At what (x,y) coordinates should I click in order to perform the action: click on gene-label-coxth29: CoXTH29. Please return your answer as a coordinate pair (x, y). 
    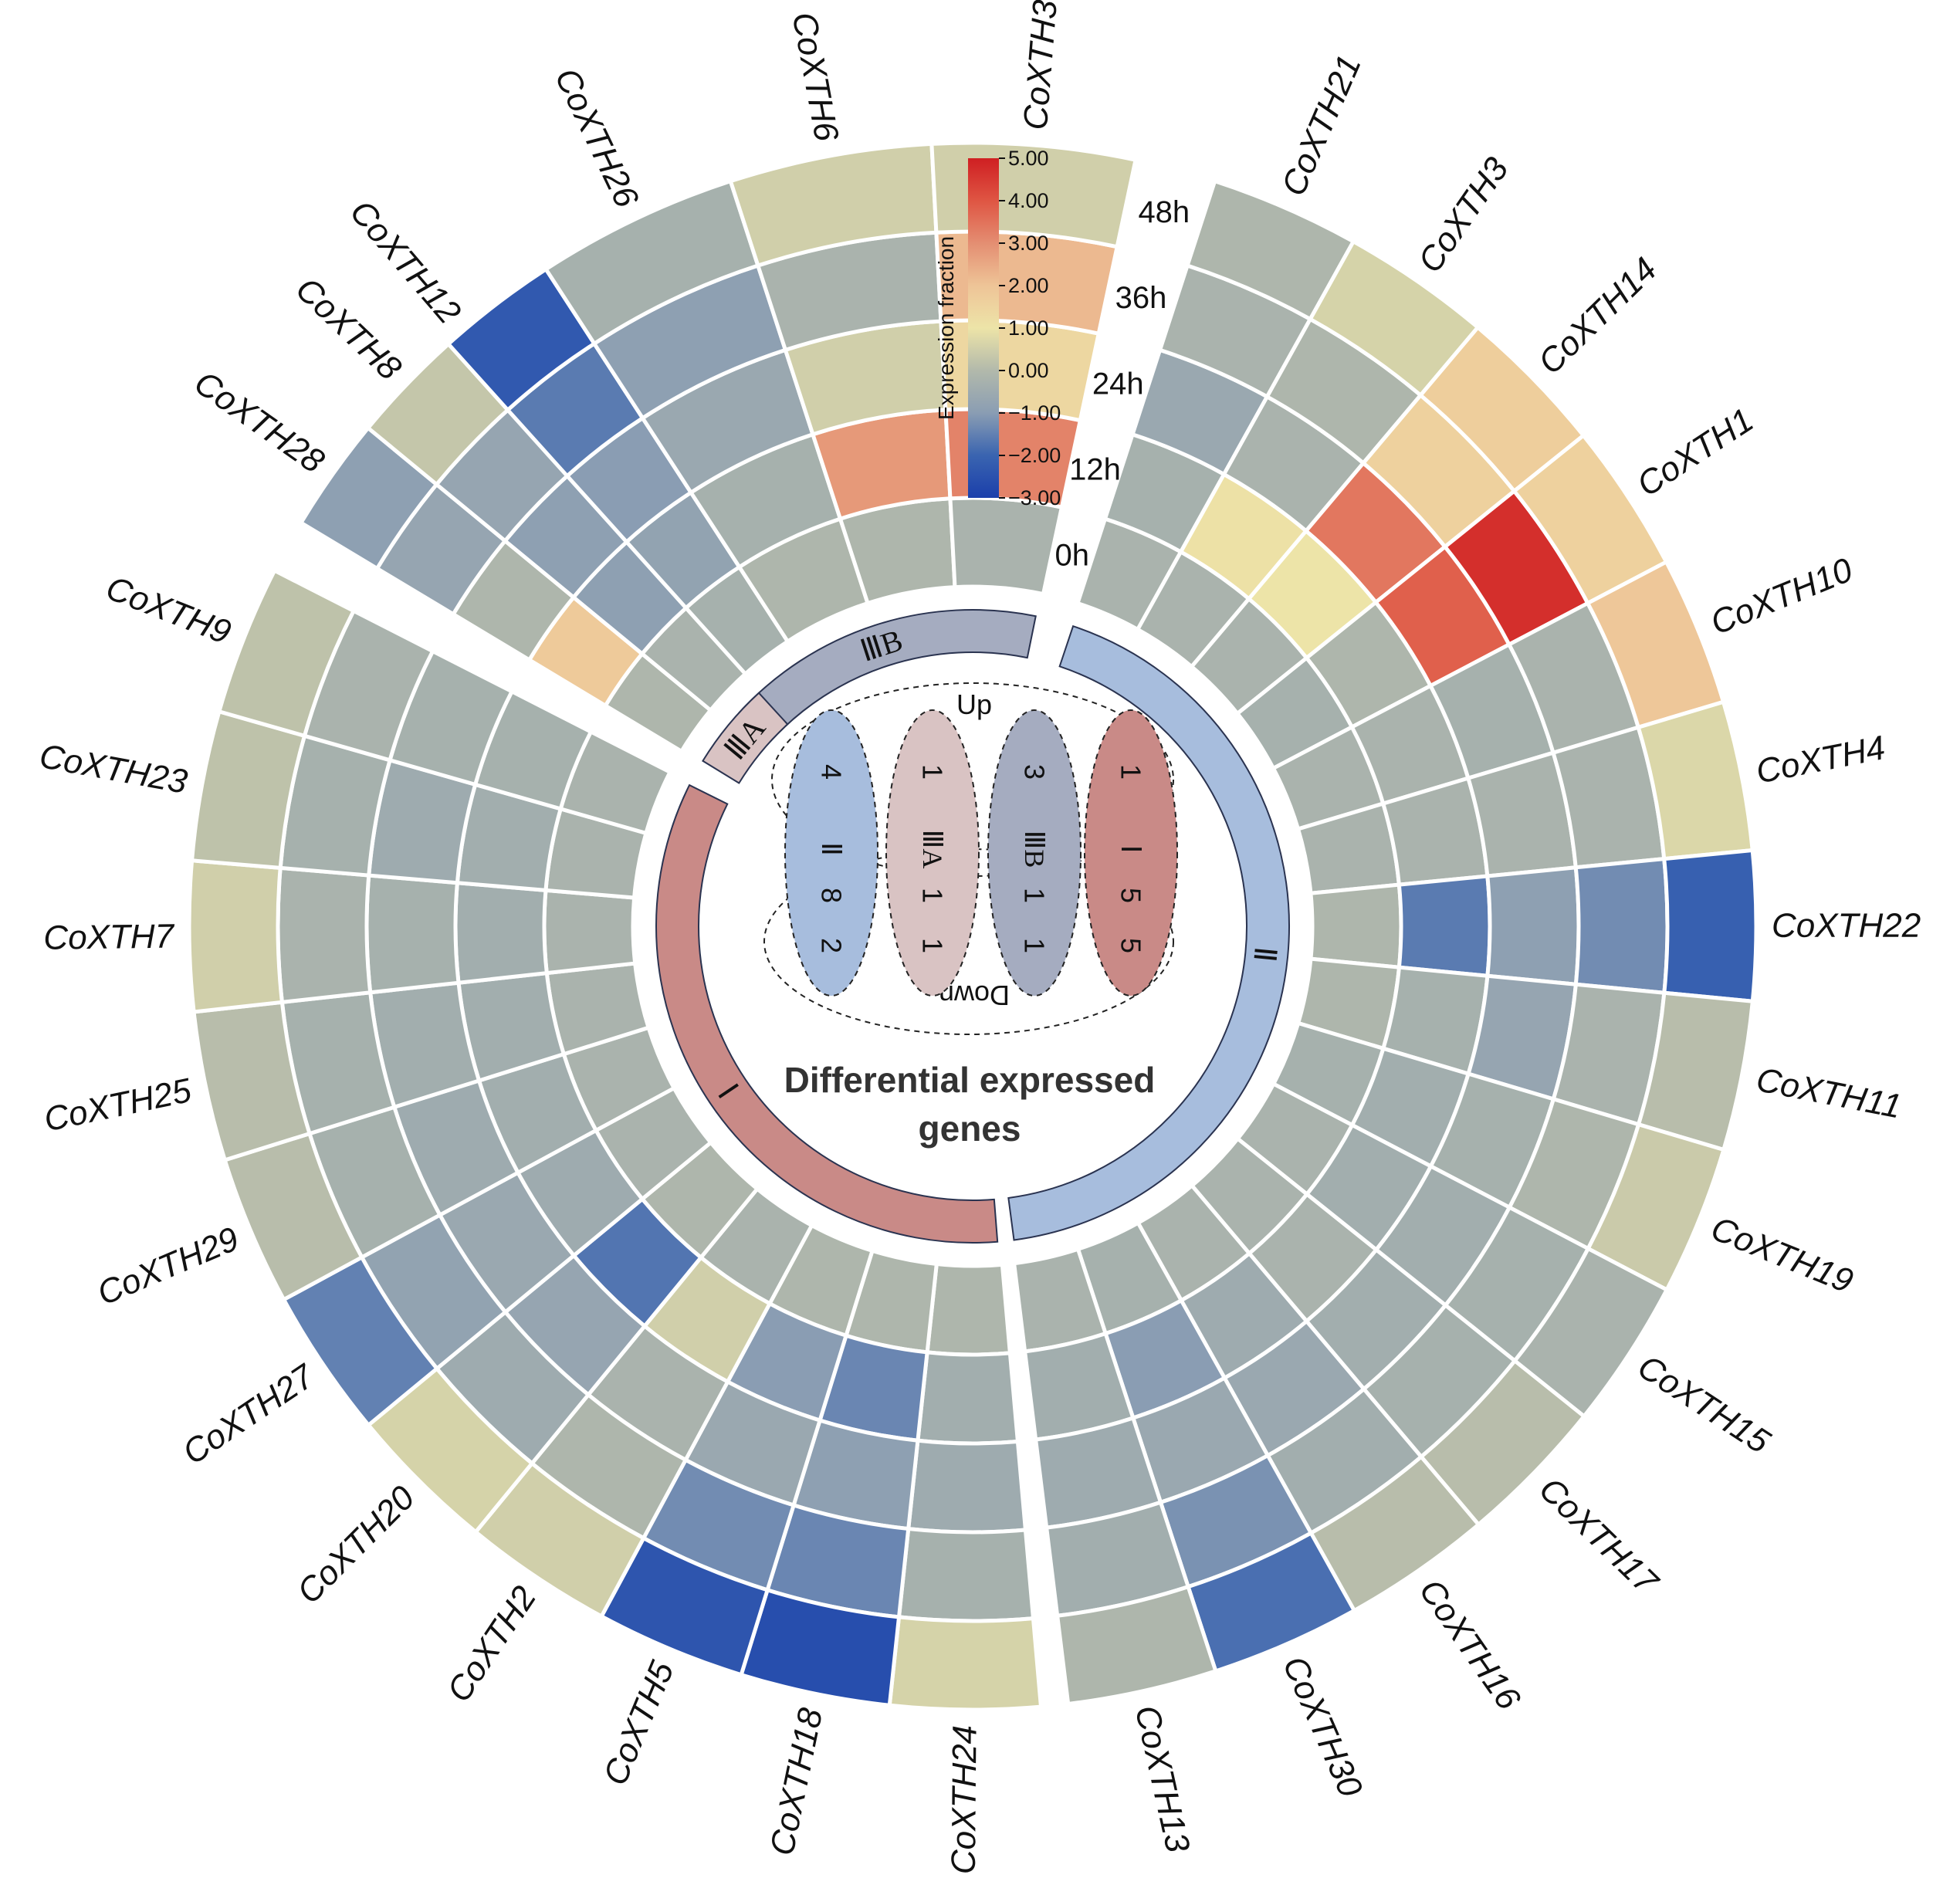
    Looking at the image, I should click on (168, 1266).